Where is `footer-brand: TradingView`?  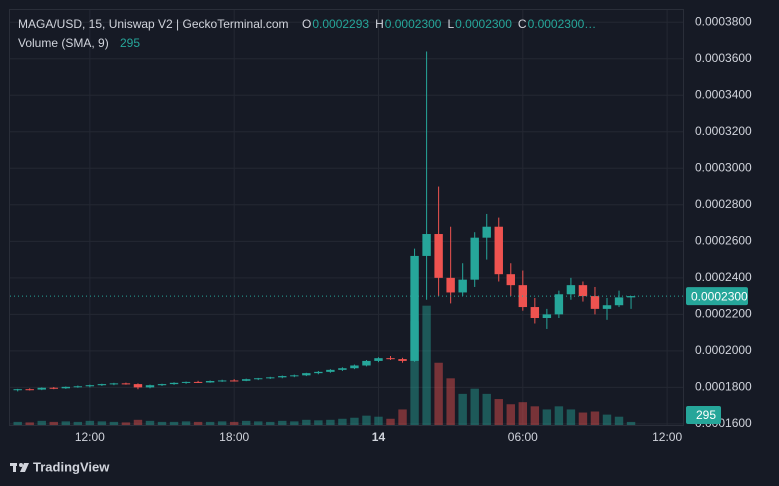
footer-brand: TradingView is located at coordinates (71, 466).